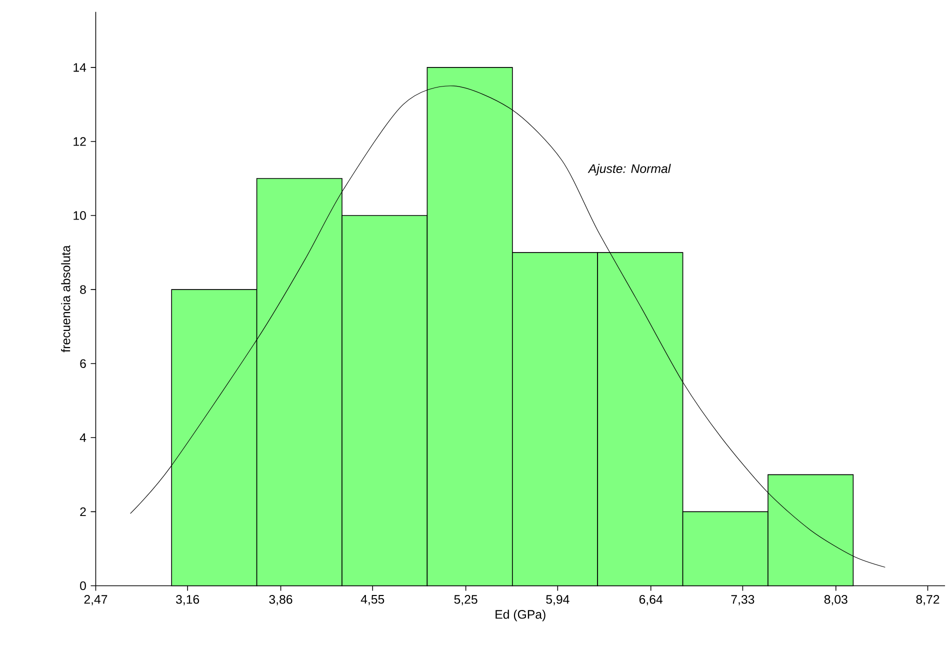 This screenshot has width=951, height=650. What do you see at coordinates (372, 599) in the screenshot?
I see `x-tick-label: 4,55` at bounding box center [372, 599].